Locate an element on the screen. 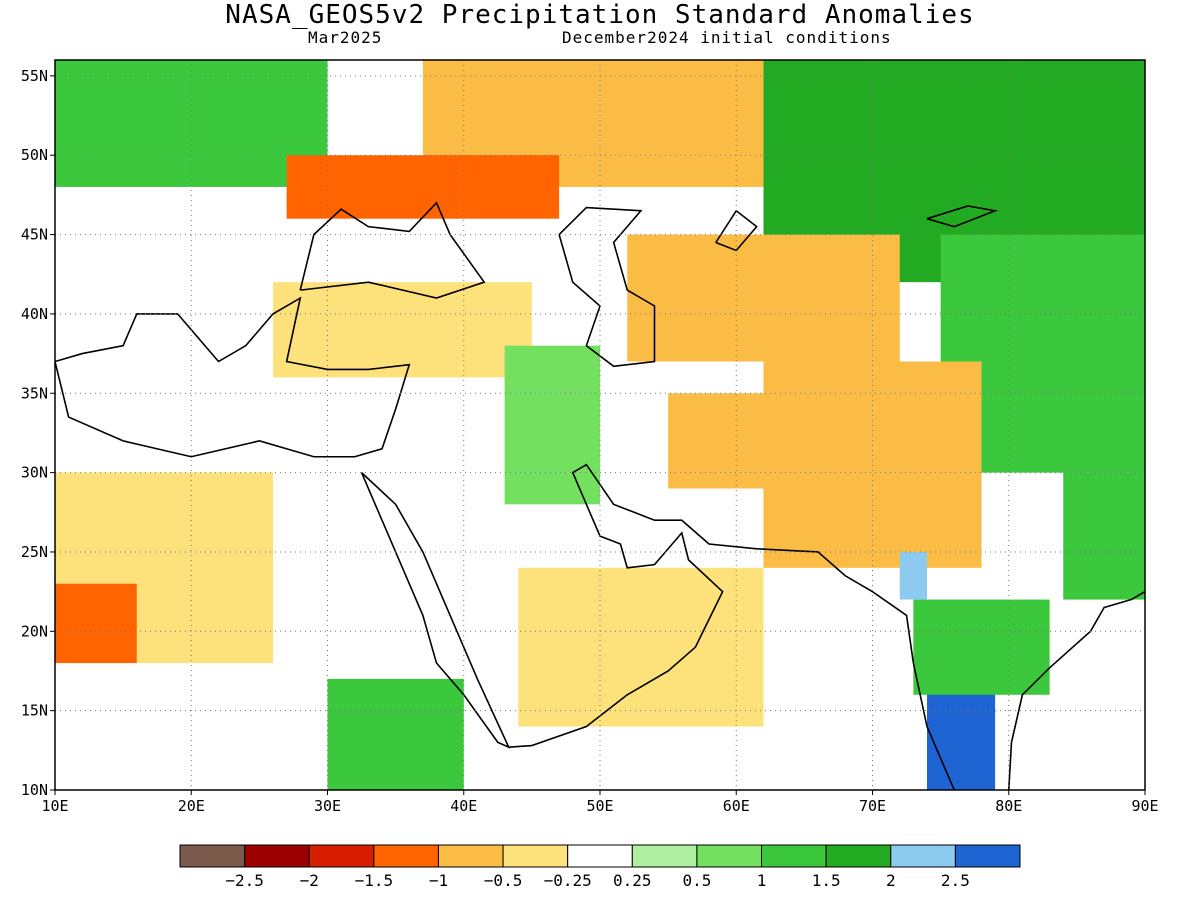 This screenshot has height=900, width=1200. lon-tick-label: 10E is located at coordinates (54, 806).